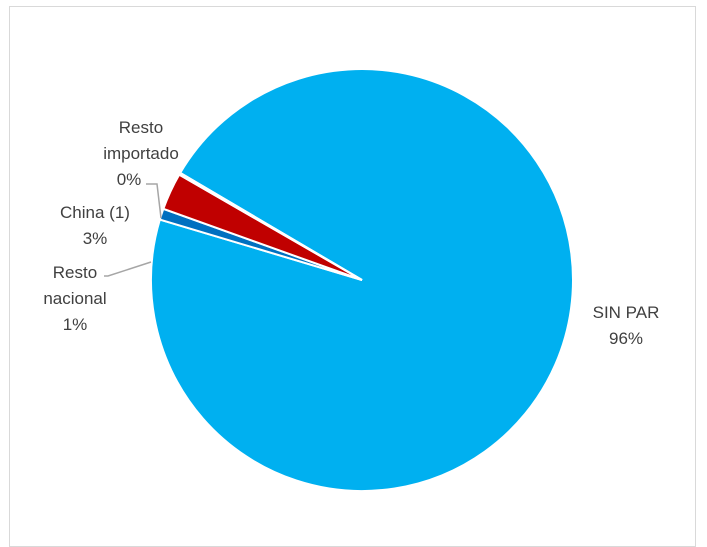 The width and height of the screenshot is (707, 547). I want to click on label-resto-nacional-line1: Resto, so click(75, 272).